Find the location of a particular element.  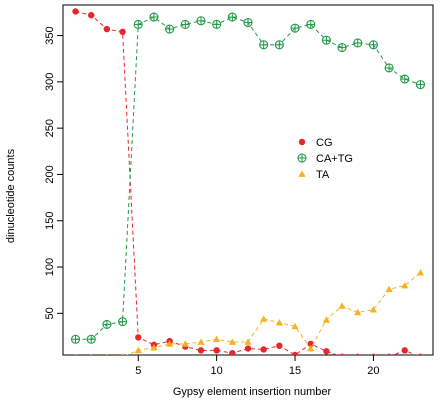

legend-item-ca-tg: CA+TG is located at coordinates (325, 159).